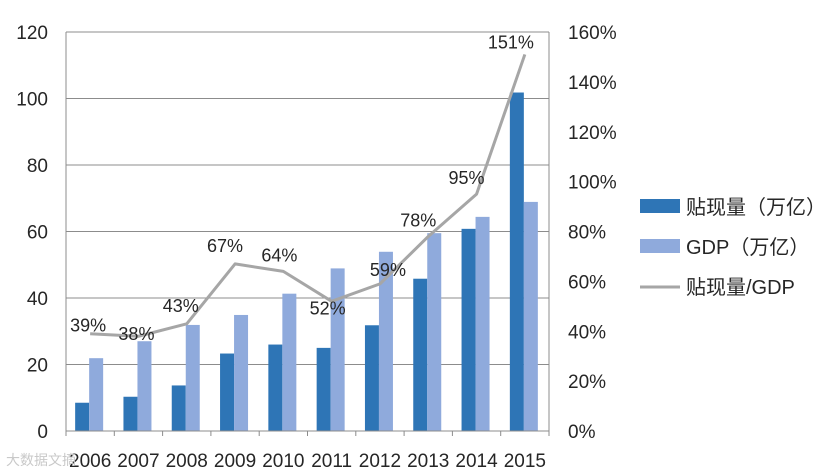 Image resolution: width=831 pixels, height=476 pixels. I want to click on ratio-data-label: 43%, so click(181, 306).